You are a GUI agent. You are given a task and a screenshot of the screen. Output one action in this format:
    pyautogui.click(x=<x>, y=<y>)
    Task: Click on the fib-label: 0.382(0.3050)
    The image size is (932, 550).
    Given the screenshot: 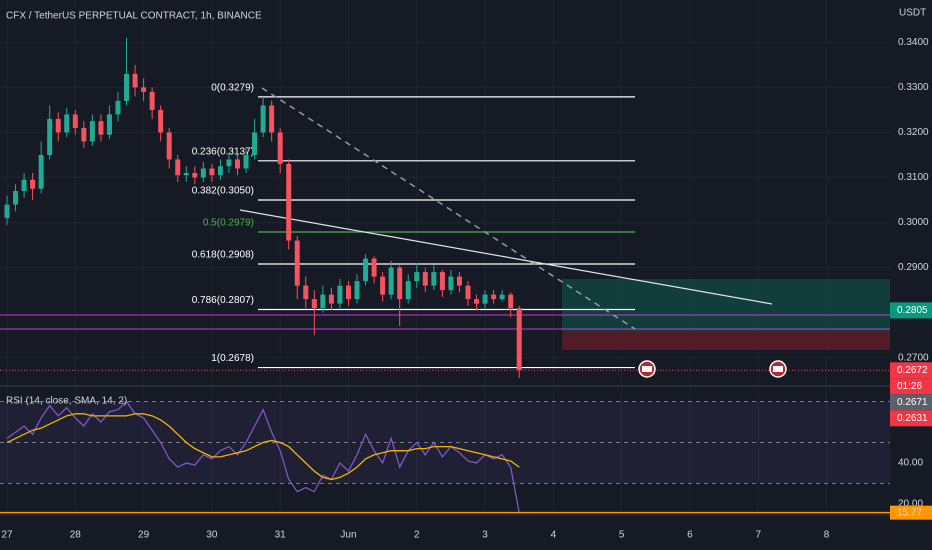 What is the action you would take?
    pyautogui.click(x=223, y=191)
    